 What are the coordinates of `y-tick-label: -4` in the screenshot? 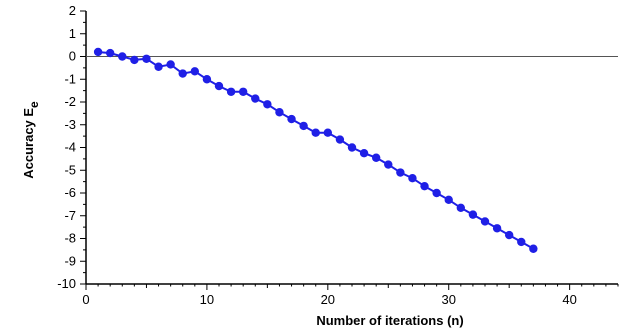 It's located at (70, 147).